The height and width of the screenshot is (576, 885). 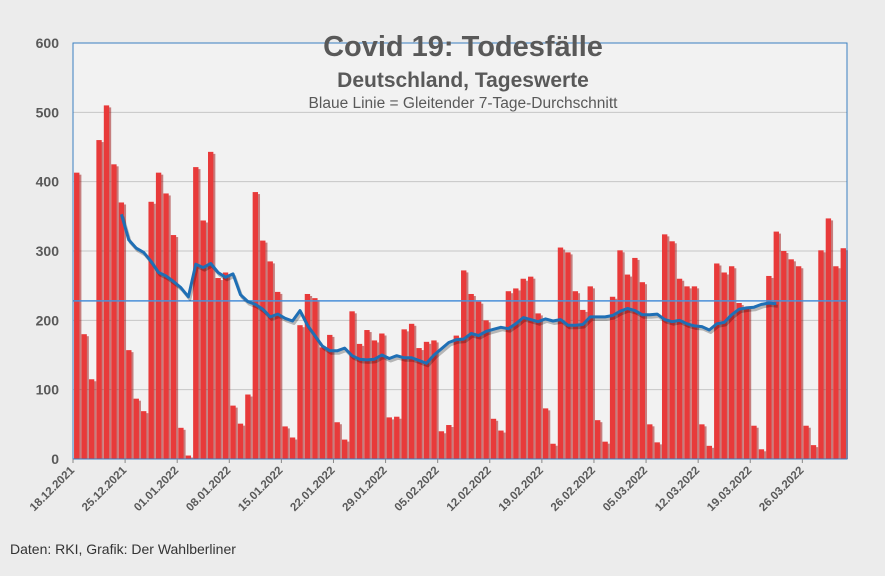 What do you see at coordinates (123, 549) in the screenshot?
I see `source-credit: Daten: RKI, Grafik: Der Wahlberliner` at bounding box center [123, 549].